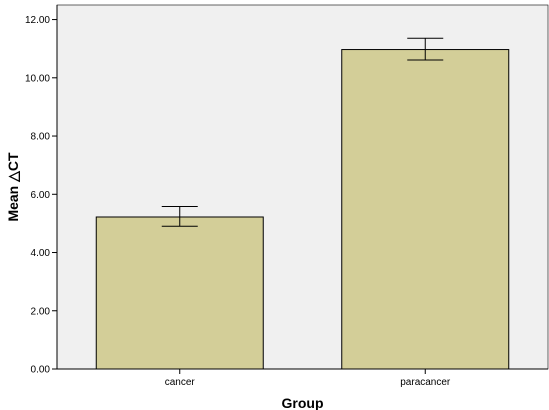  What do you see at coordinates (308, 378) in the screenshot?
I see `x-axis-ticks: cancer paracancer` at bounding box center [308, 378].